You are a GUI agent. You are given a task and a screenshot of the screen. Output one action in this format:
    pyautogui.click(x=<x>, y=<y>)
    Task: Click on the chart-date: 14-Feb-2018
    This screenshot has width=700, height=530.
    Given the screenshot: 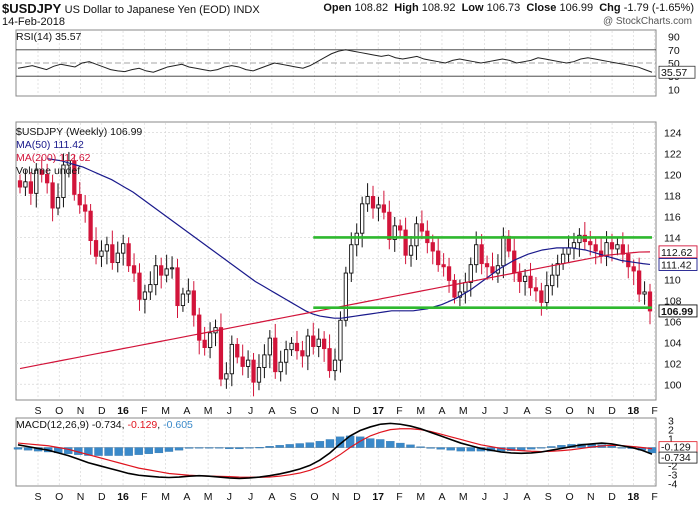 What is the action you would take?
    pyautogui.click(x=33, y=22)
    